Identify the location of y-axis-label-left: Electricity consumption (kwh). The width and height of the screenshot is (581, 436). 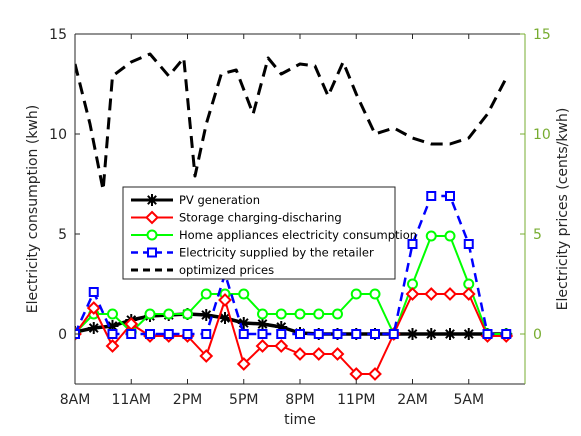
(33, 209).